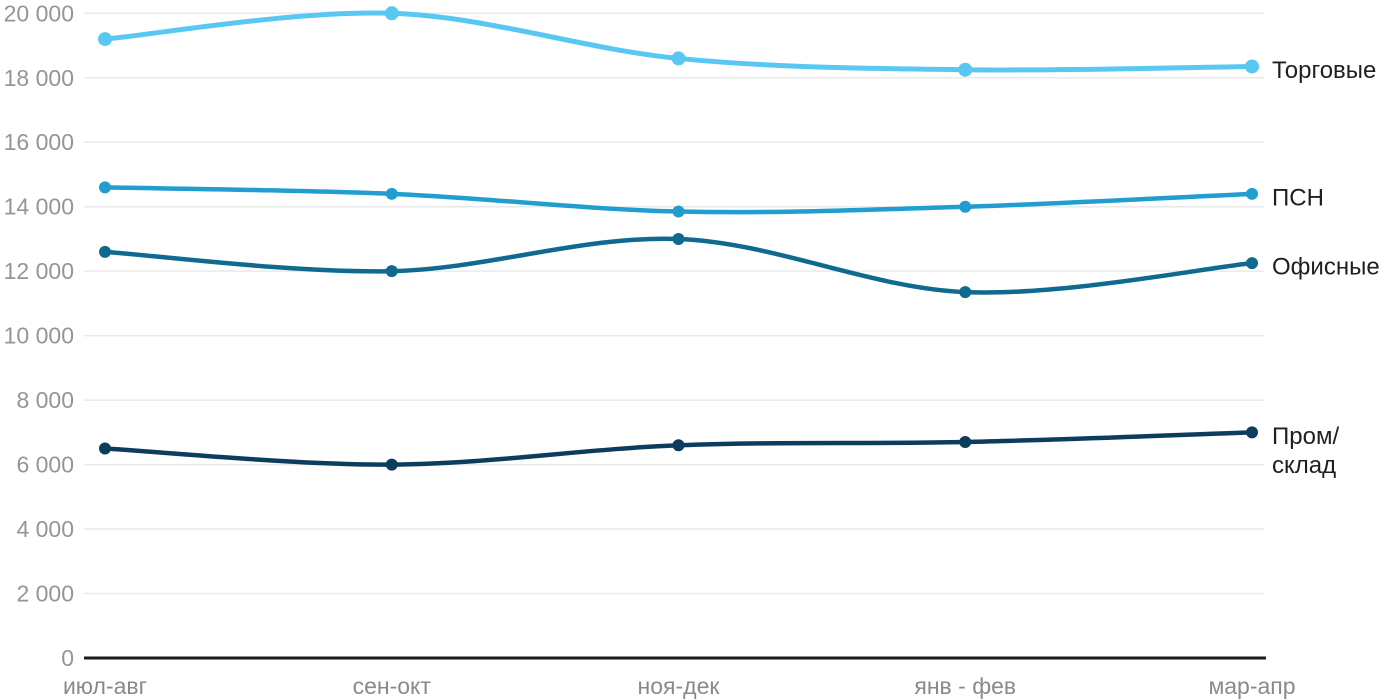 This screenshot has width=1400, height=700. Describe the element at coordinates (1251, 686) in the screenshot. I see `x-tick-label-4: мар-апр` at that location.